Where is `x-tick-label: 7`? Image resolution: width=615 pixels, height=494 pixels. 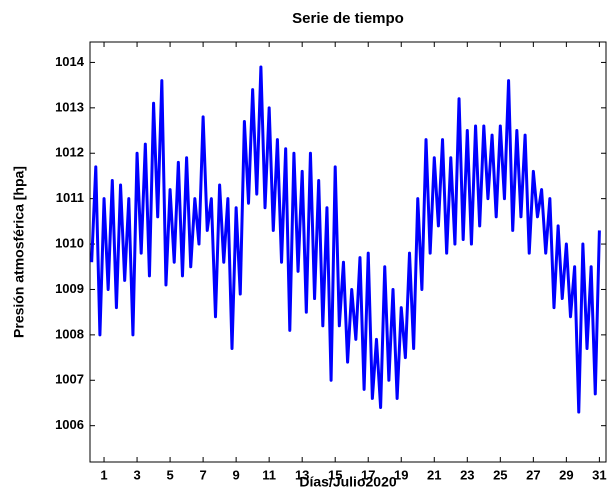 x-tick-label: 7 is located at coordinates (202, 474).